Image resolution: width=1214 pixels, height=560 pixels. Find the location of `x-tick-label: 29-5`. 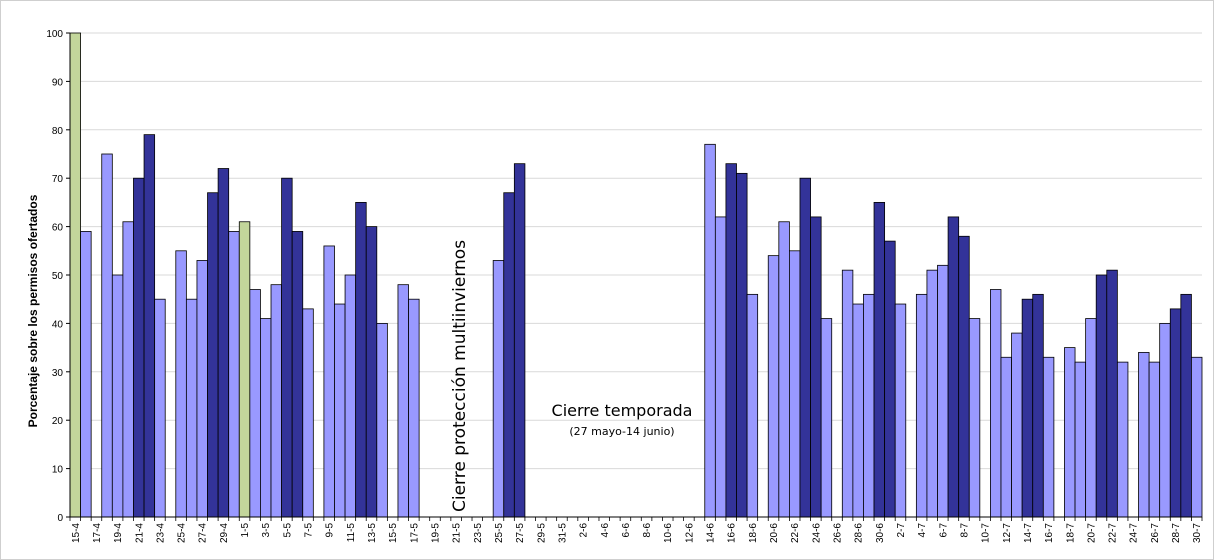

x-tick-label: 29-5 is located at coordinates (541, 533).